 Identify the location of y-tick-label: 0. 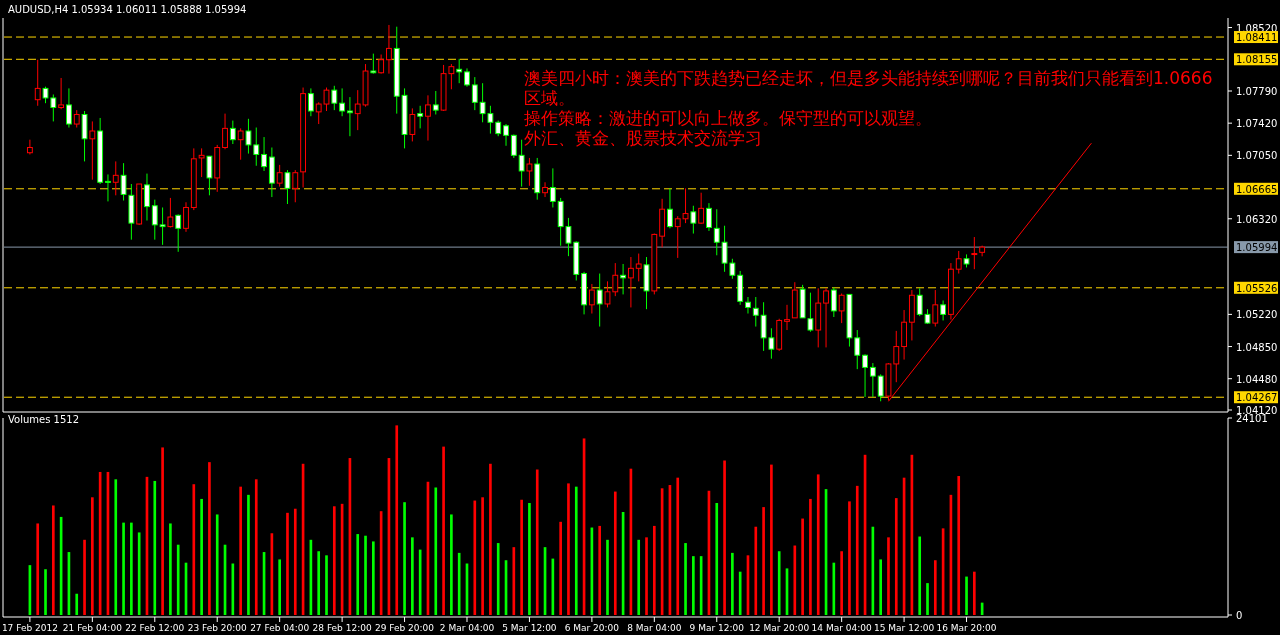
(1239, 615).